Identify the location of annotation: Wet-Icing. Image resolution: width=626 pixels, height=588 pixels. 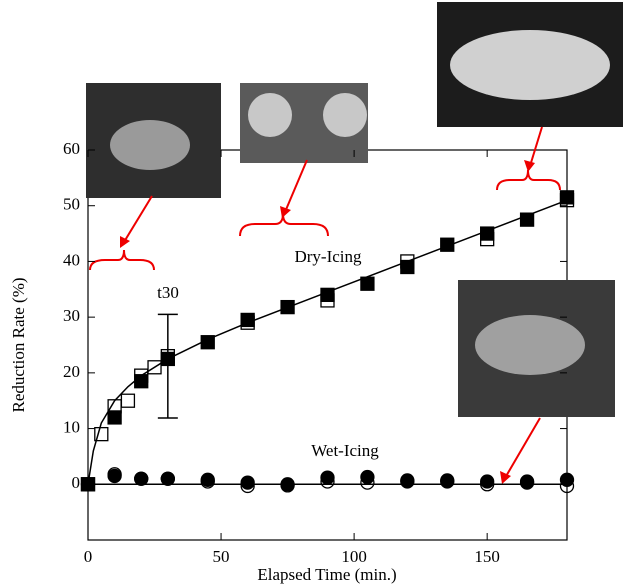
(345, 450).